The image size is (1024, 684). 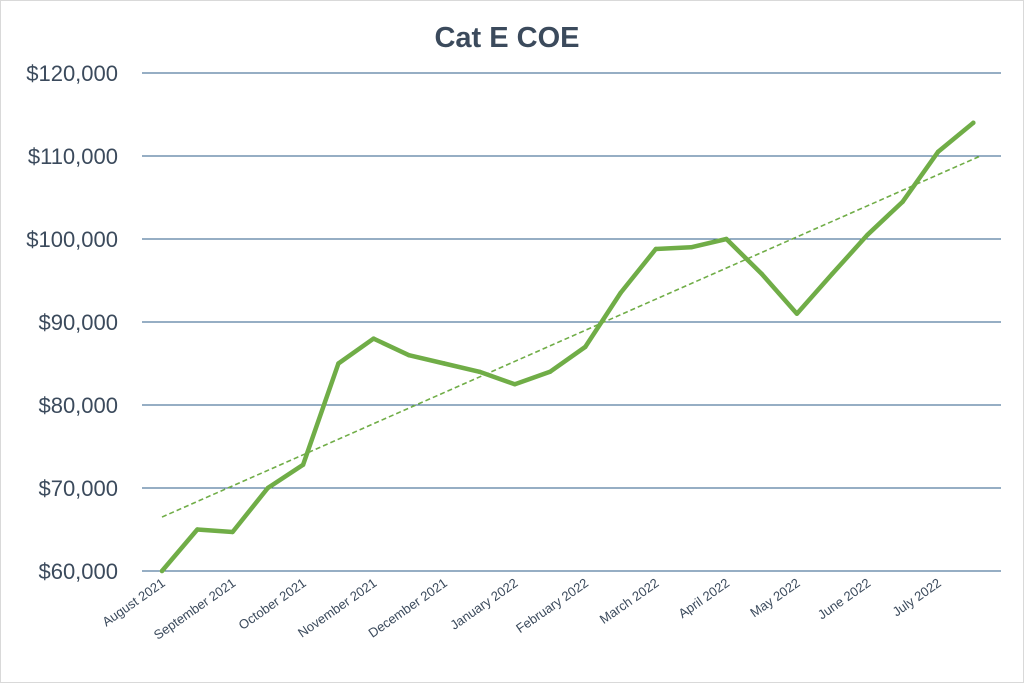 I want to click on x-tick-label: October 2021, so click(x=272, y=603).